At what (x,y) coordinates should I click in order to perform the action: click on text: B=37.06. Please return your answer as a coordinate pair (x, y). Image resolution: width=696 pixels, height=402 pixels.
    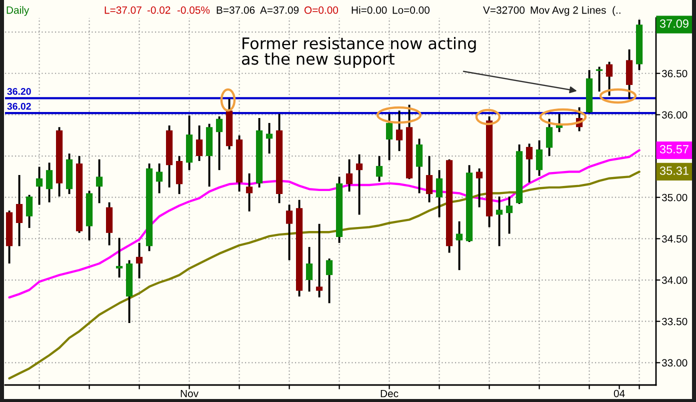
    Looking at the image, I should click on (235, 10).